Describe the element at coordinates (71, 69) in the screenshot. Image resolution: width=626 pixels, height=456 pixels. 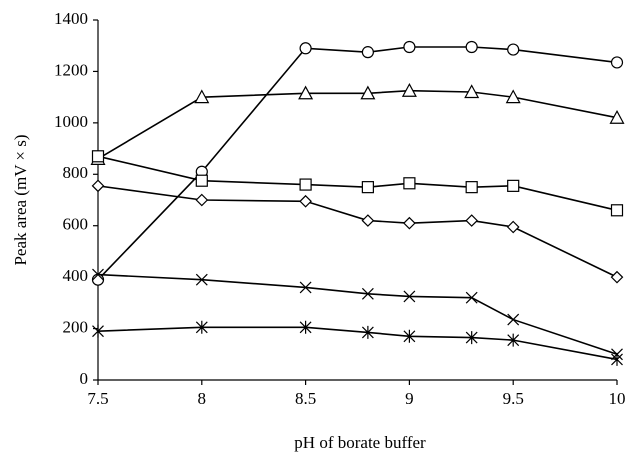
I see `y-tick-label: 1200` at that location.